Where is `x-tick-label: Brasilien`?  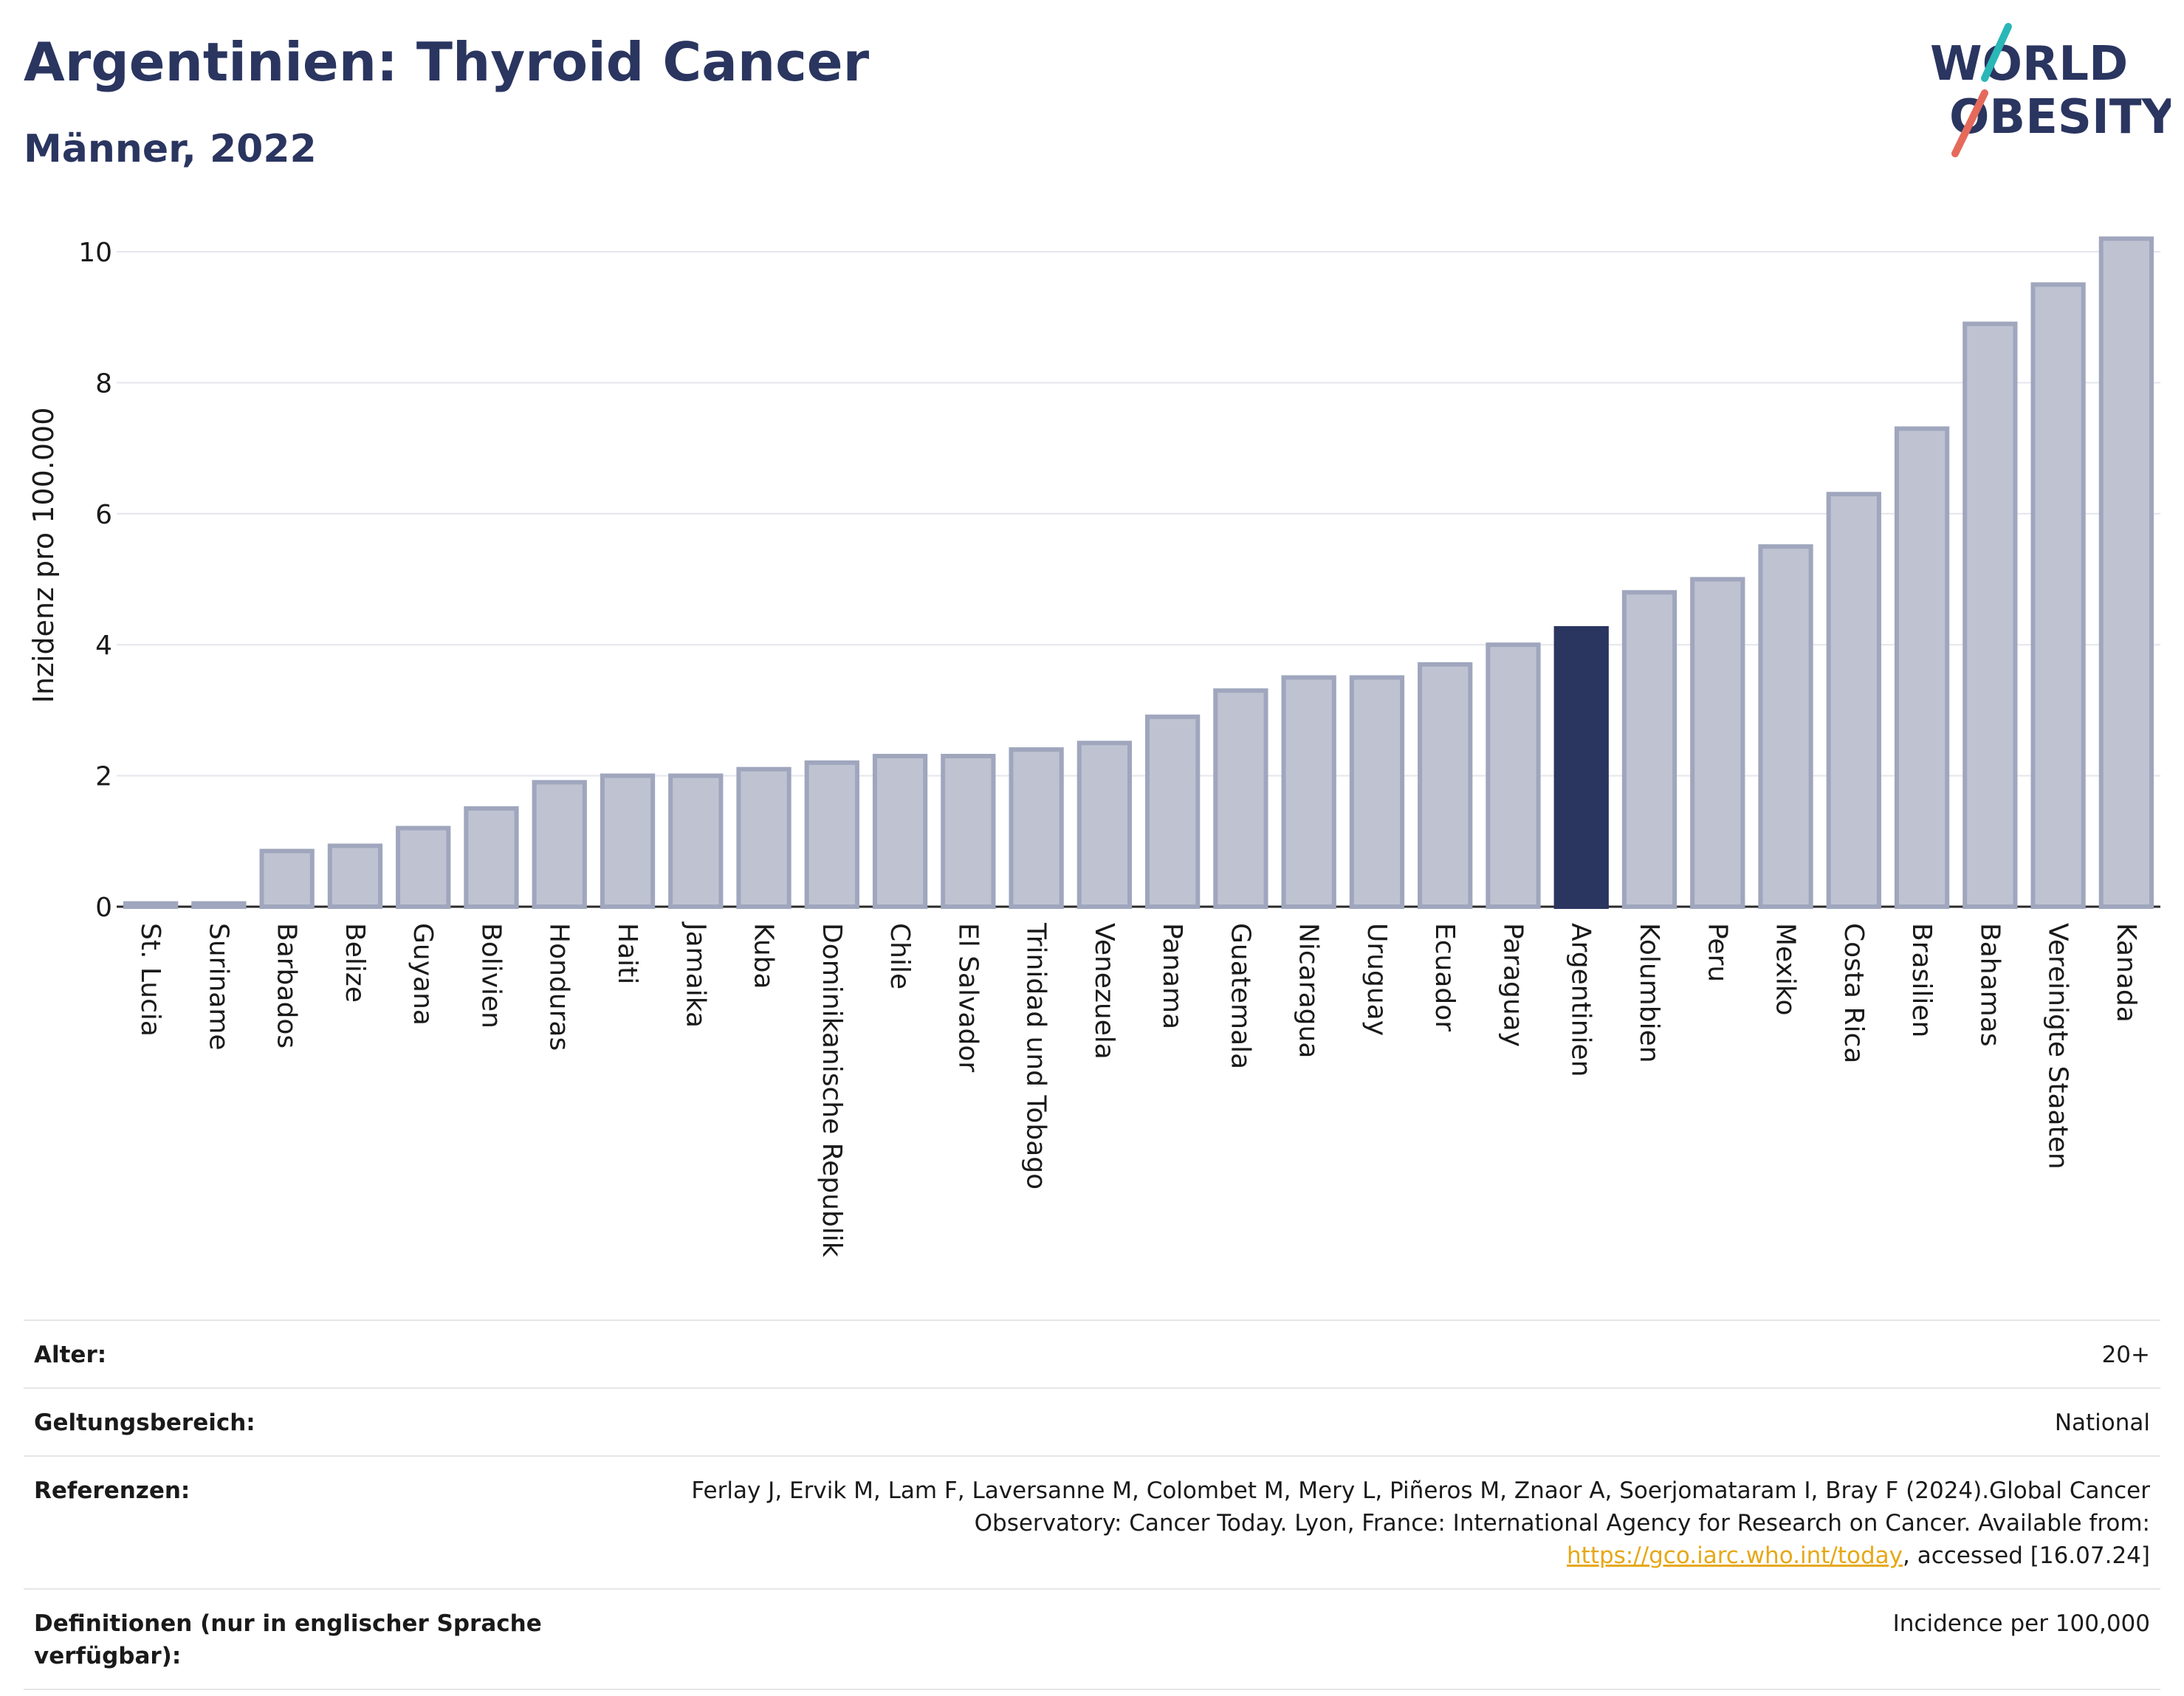
x-tick-label: Brasilien is located at coordinates (1921, 980).